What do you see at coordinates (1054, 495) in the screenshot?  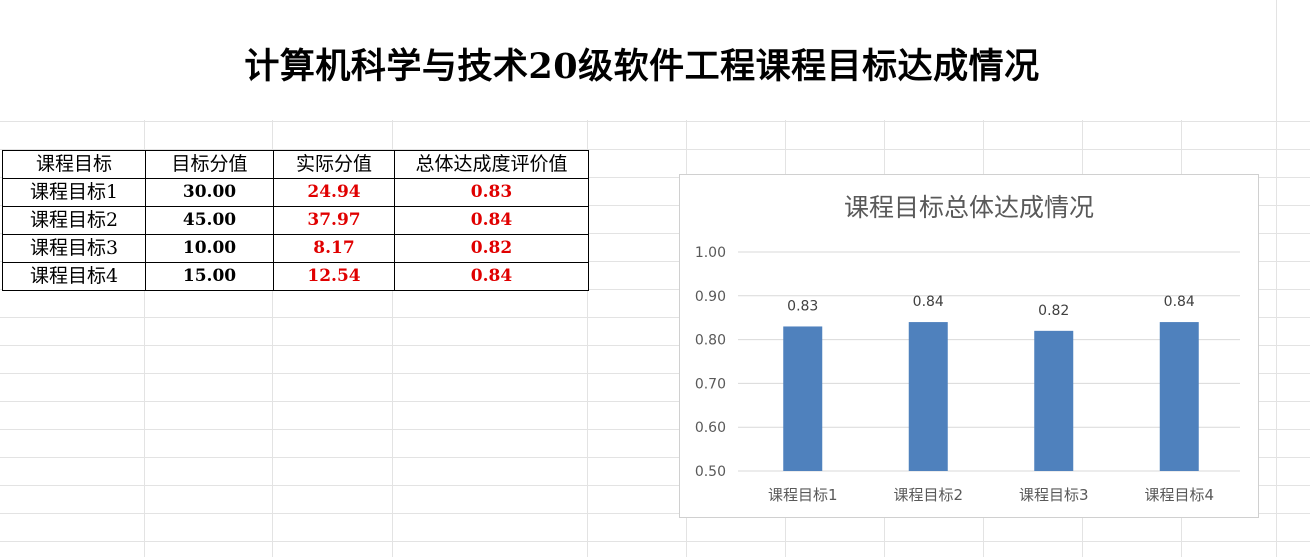 I see `x-tick-label: 课程目标3` at bounding box center [1054, 495].